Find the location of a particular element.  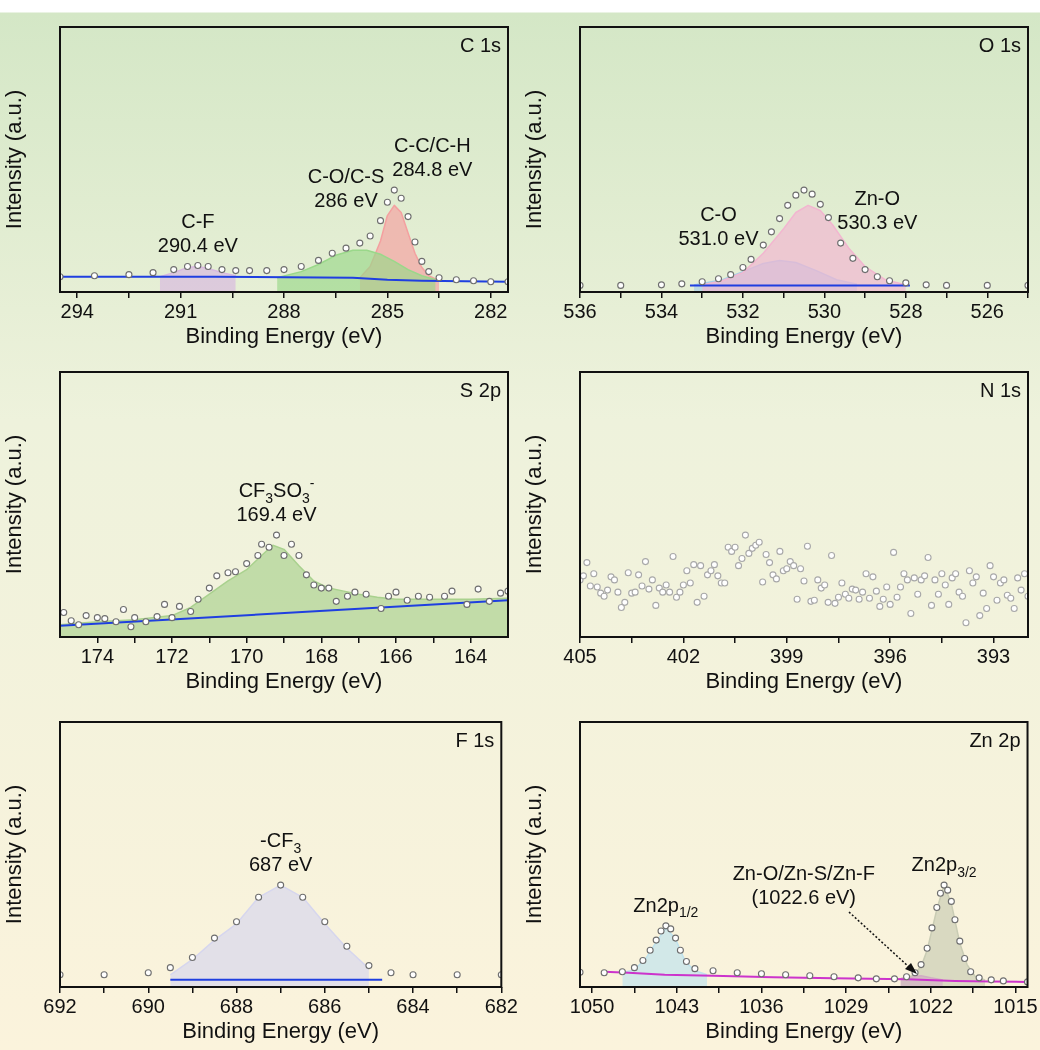

x-tick-label: 1050 is located at coordinates (592, 1005).